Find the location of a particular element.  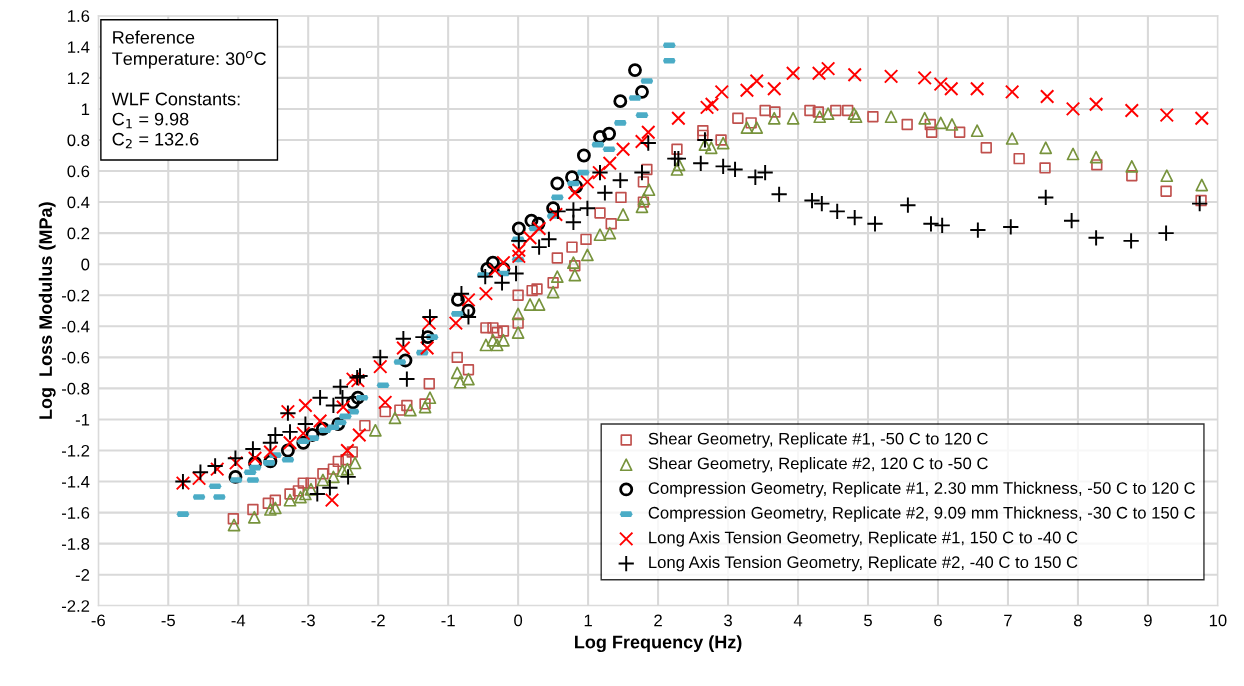

y-tick-label: -1.6 is located at coordinates (75, 512).